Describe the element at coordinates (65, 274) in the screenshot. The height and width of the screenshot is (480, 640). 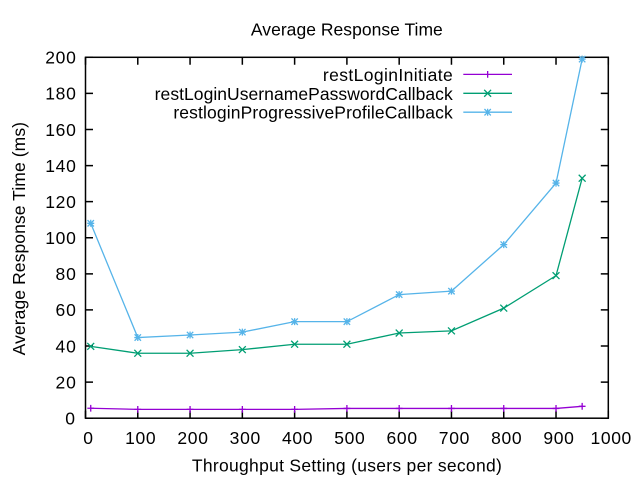
I see `svg-text: 80` at that location.